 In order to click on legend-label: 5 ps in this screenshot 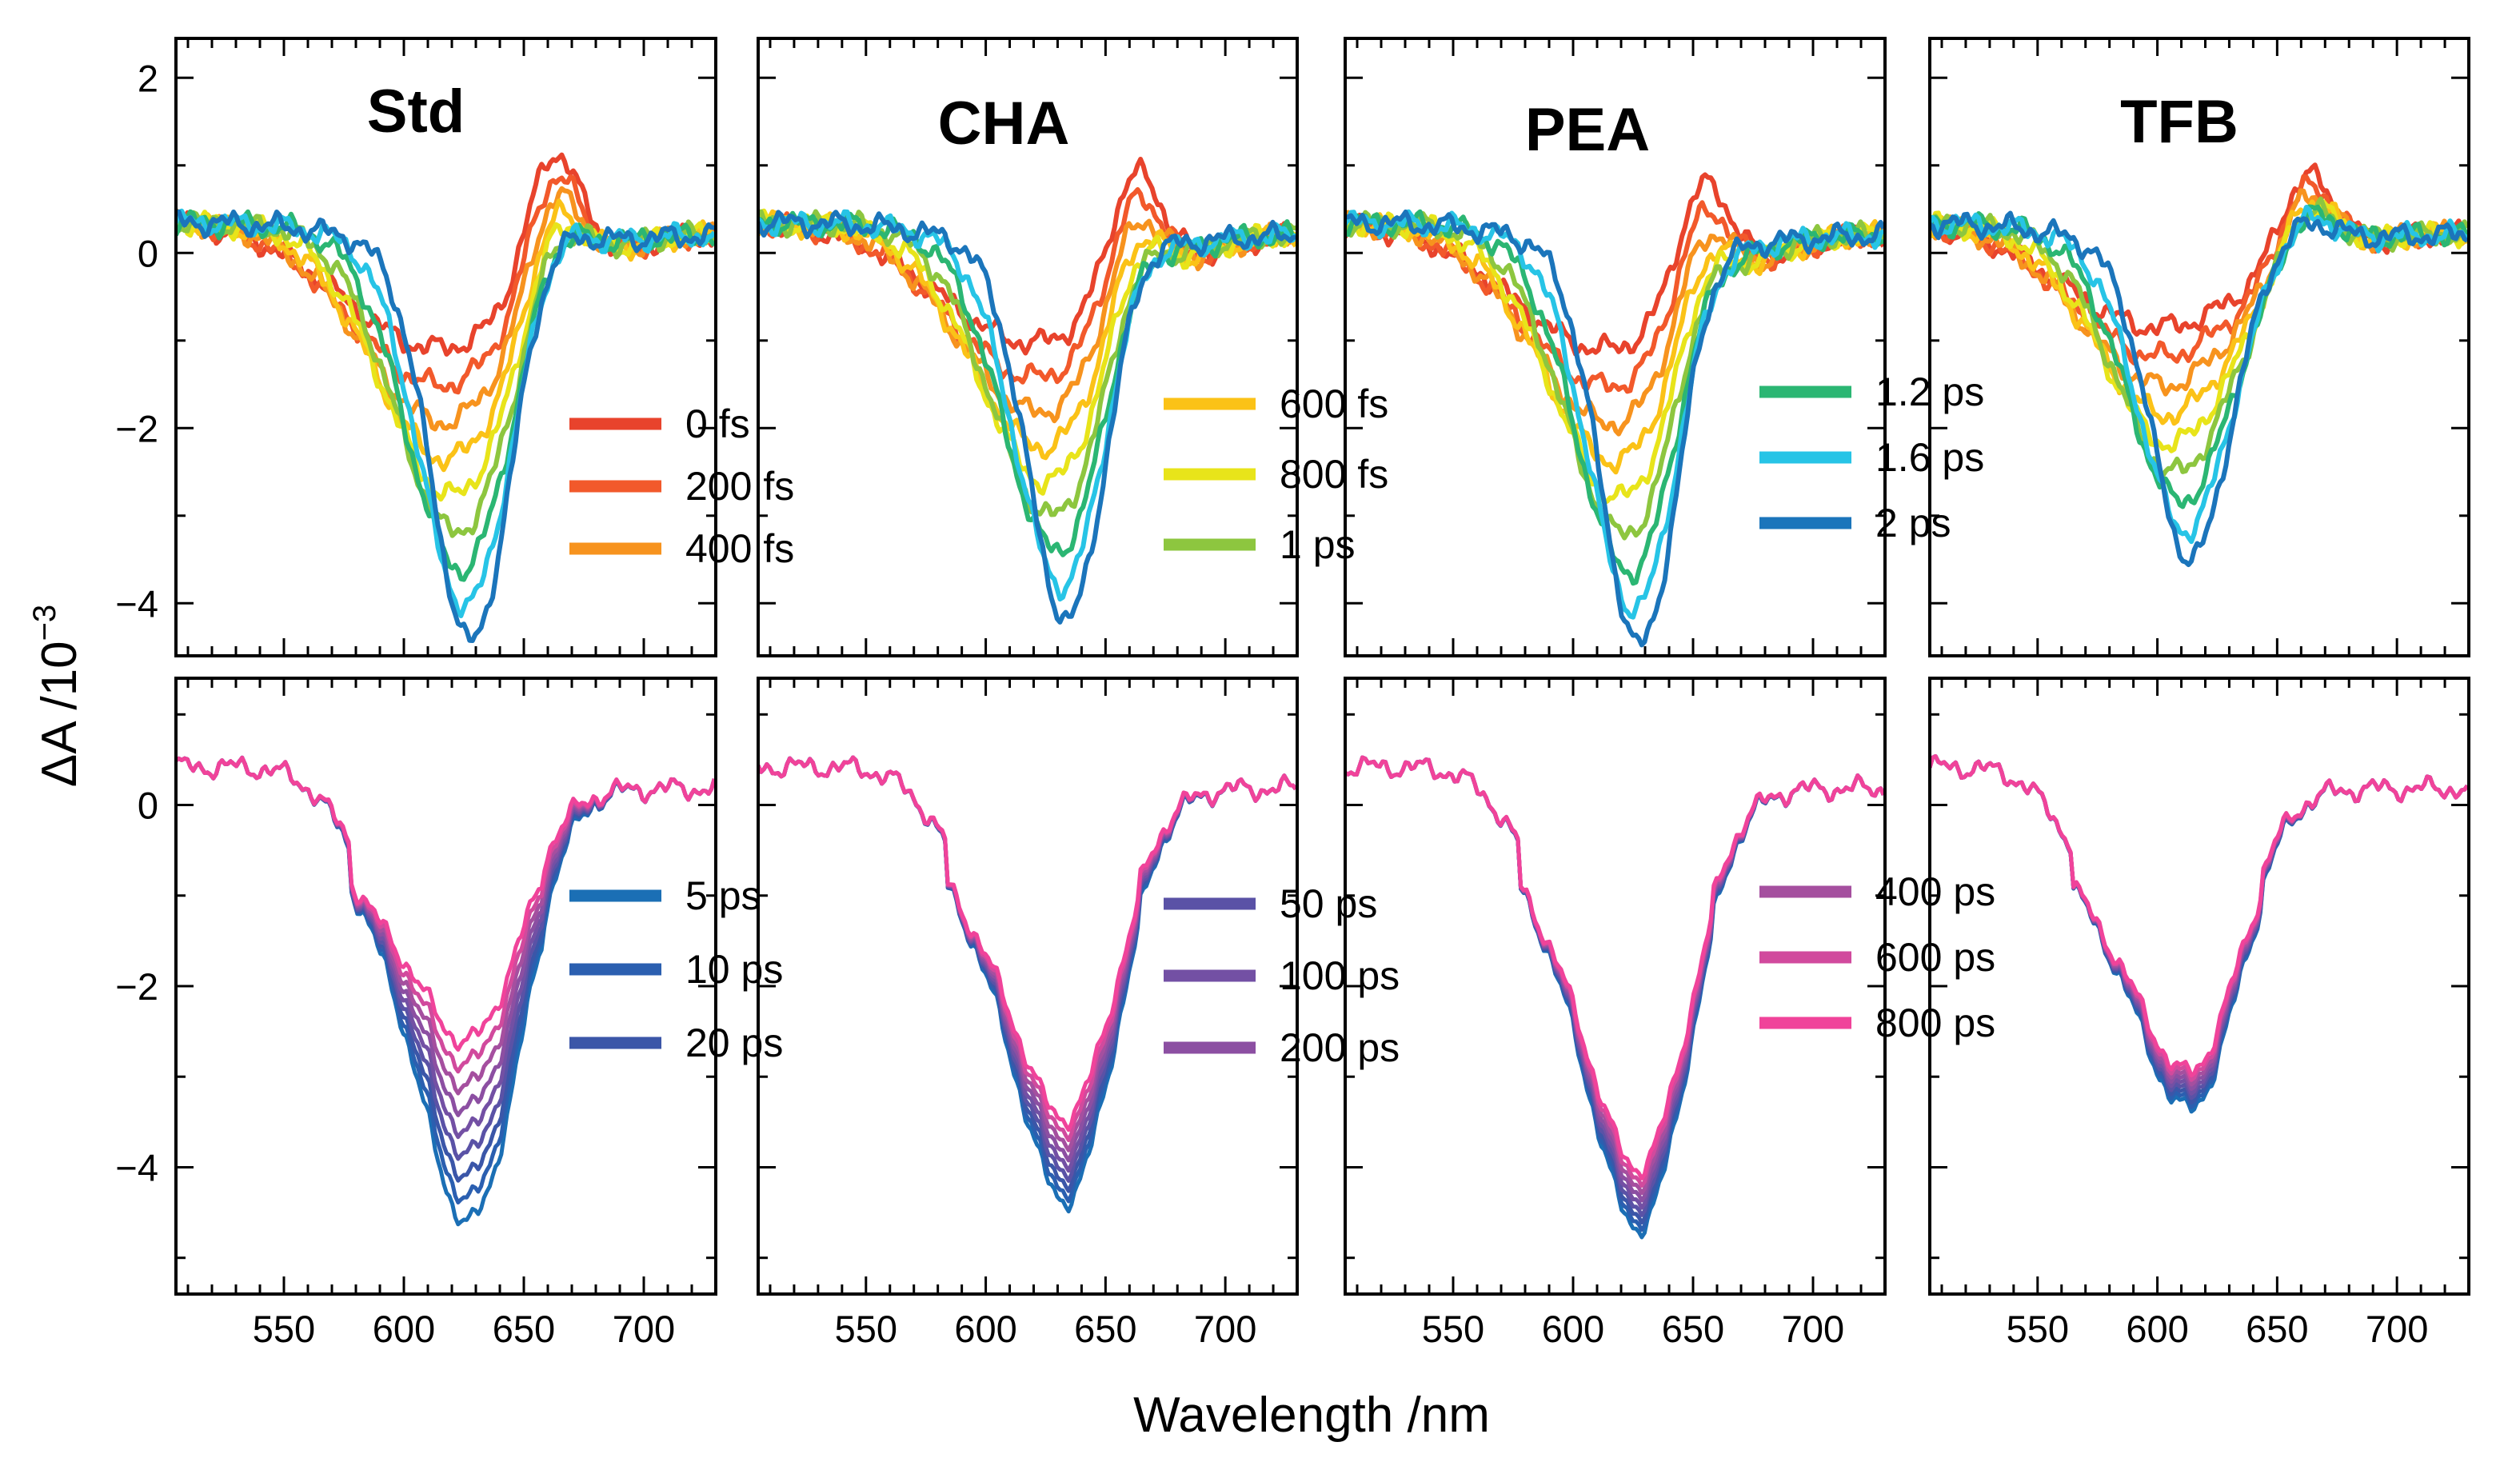, I will do `click(723, 895)`.